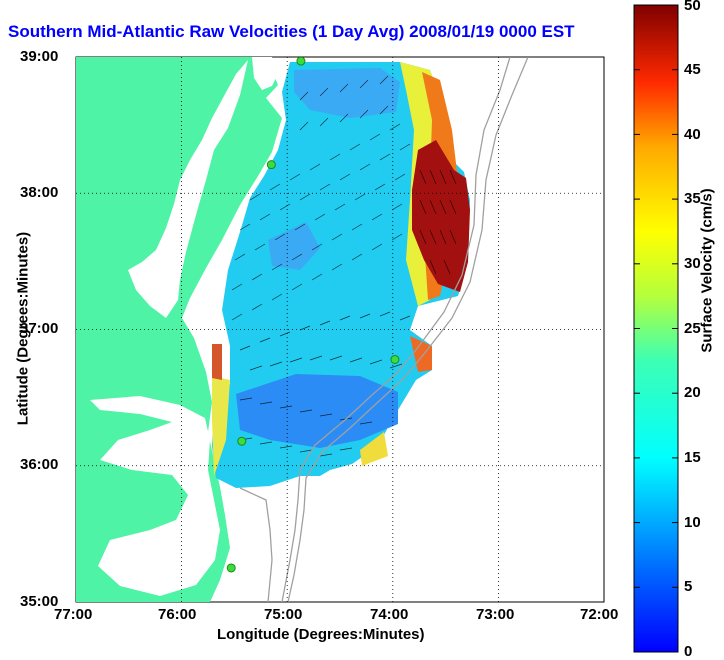 This screenshot has height=660, width=724. I want to click on colorbar-tick-label: 50, so click(692, 7).